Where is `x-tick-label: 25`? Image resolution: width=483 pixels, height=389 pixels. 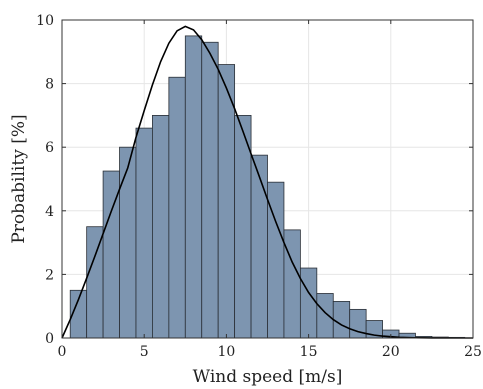
x-tick-label: 25 is located at coordinates (473, 352).